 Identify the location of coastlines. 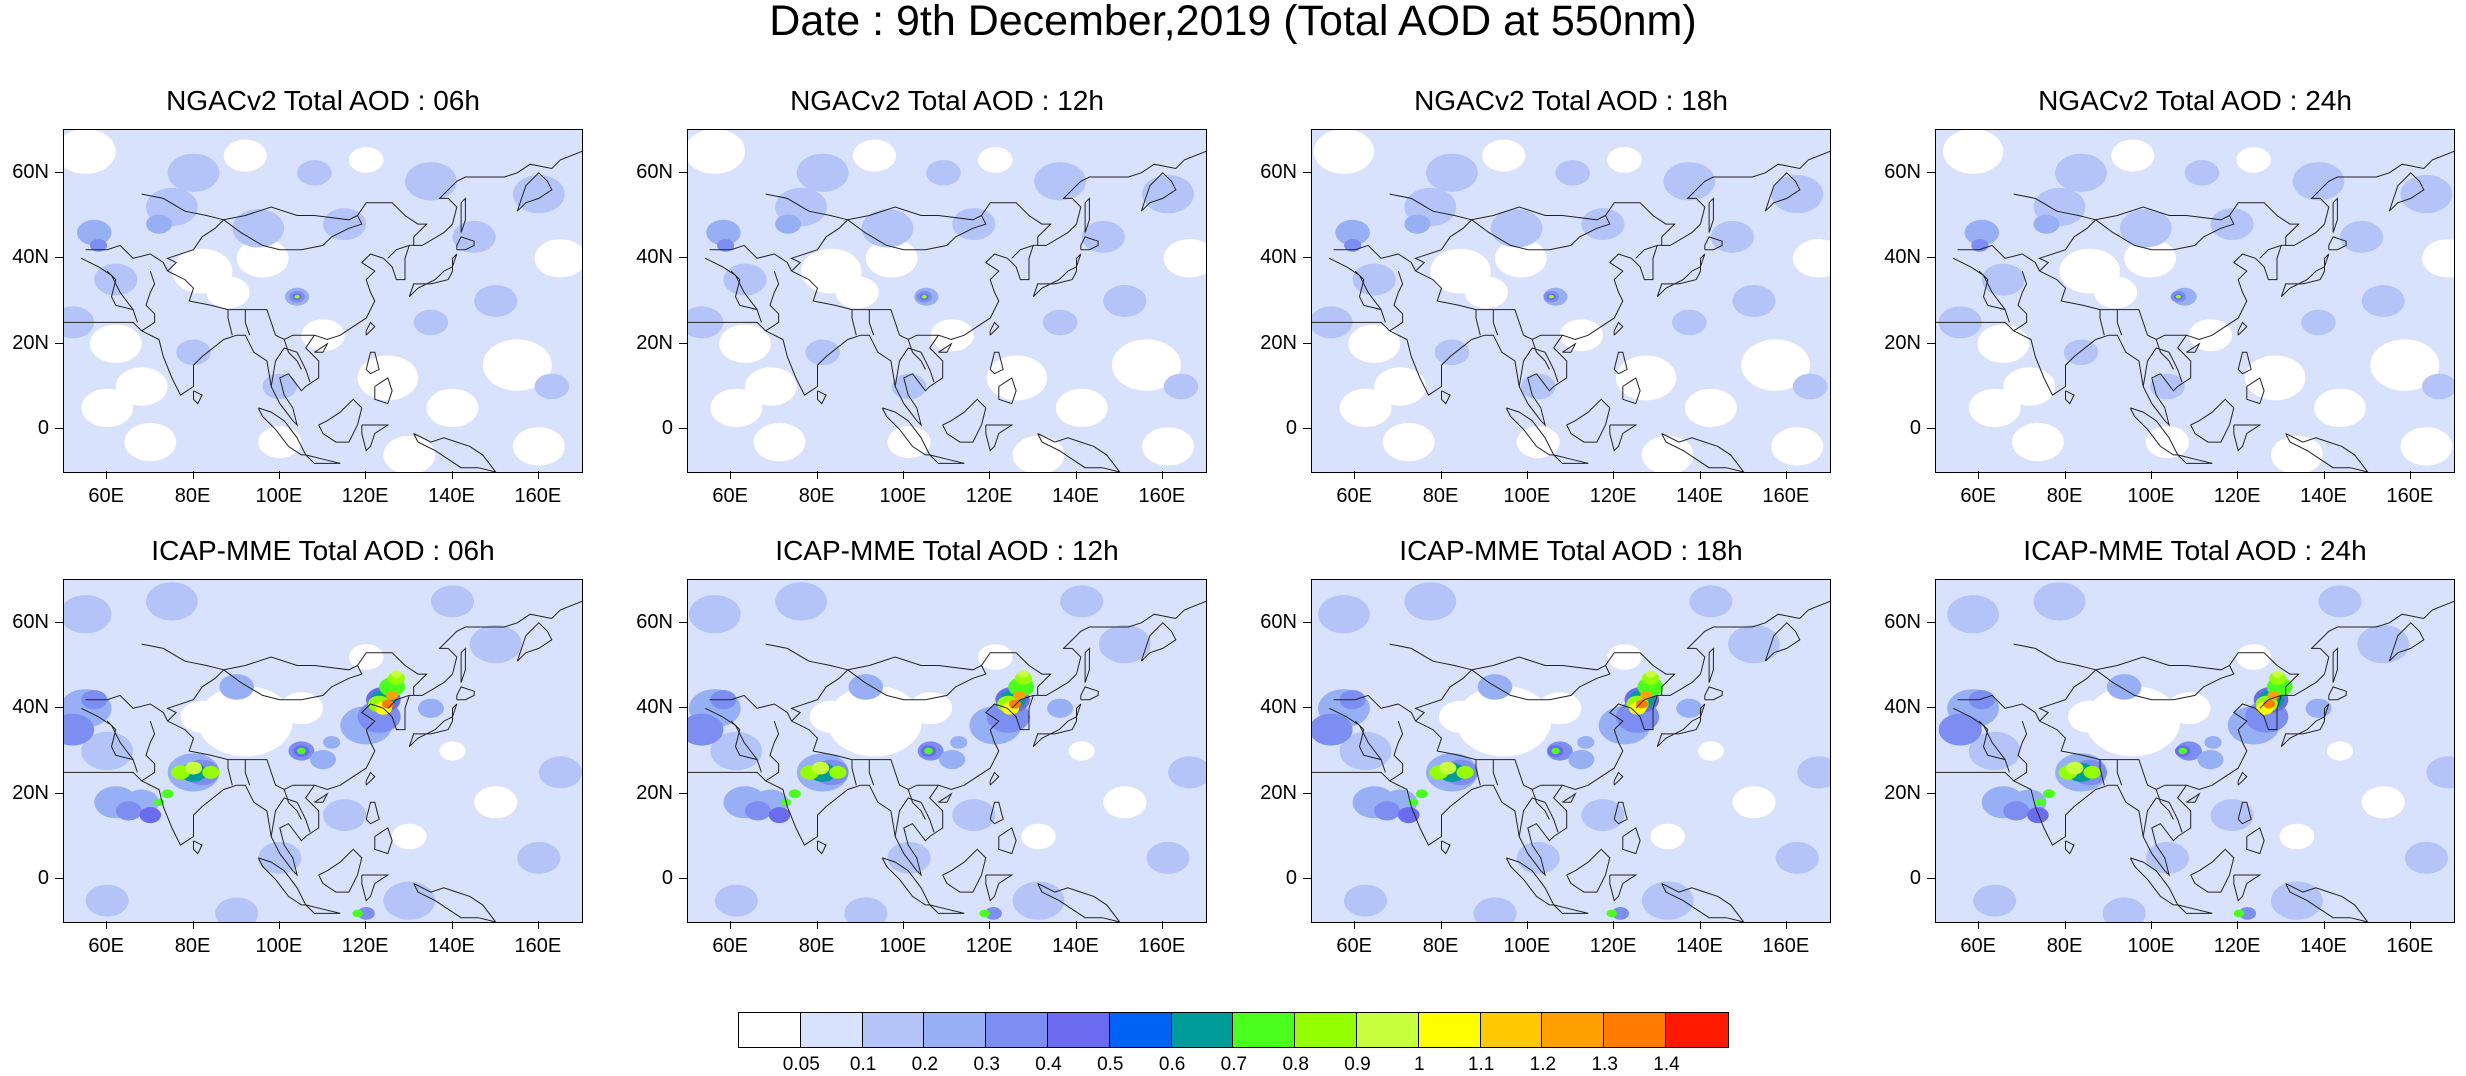
(947, 311).